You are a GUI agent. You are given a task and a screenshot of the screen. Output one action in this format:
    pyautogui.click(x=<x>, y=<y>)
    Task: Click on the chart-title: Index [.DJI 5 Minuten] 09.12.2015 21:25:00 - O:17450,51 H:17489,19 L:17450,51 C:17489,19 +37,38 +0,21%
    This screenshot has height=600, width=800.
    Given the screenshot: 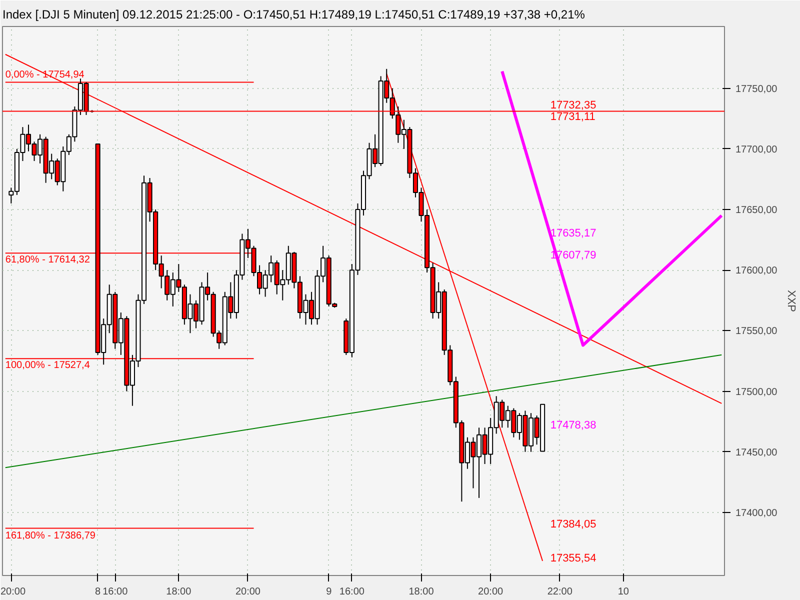 What is the action you would take?
    pyautogui.click(x=294, y=15)
    